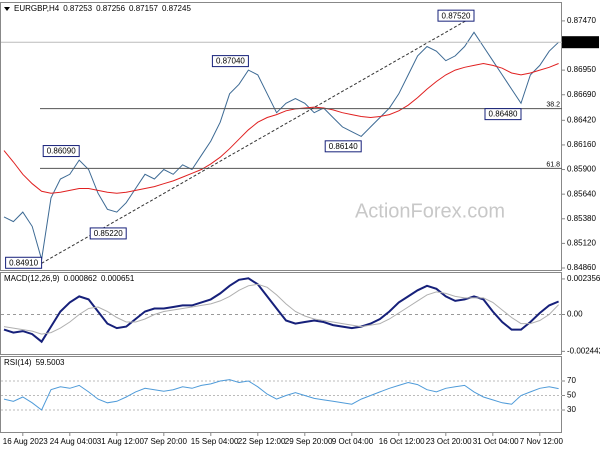  Describe the element at coordinates (553, 104) in the screenshot. I see `fib-label: 38.2` at that location.